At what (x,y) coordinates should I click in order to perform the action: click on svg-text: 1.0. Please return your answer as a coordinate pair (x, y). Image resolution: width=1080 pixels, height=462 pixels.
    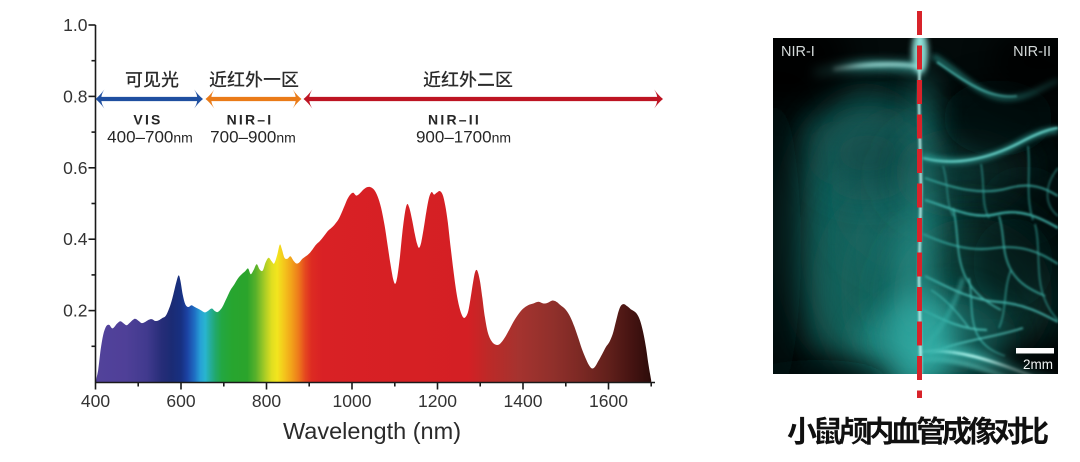
    Looking at the image, I should click on (75, 25).